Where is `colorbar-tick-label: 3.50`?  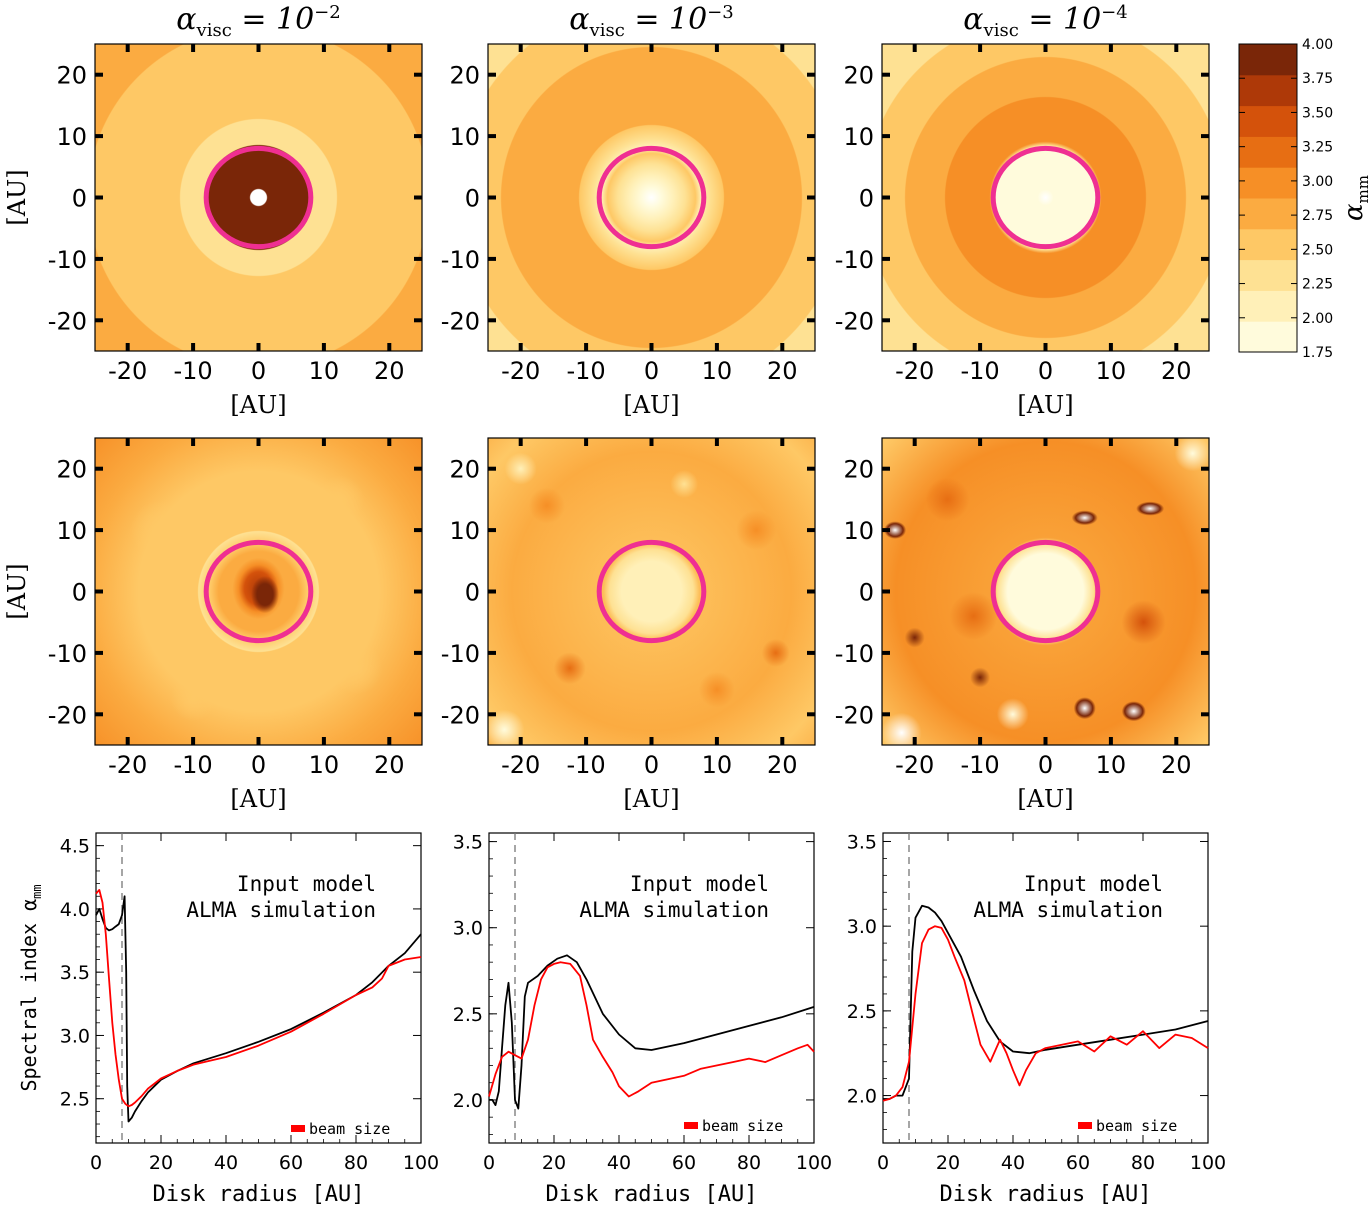
colorbar-tick-label: 3.50 is located at coordinates (1317, 113).